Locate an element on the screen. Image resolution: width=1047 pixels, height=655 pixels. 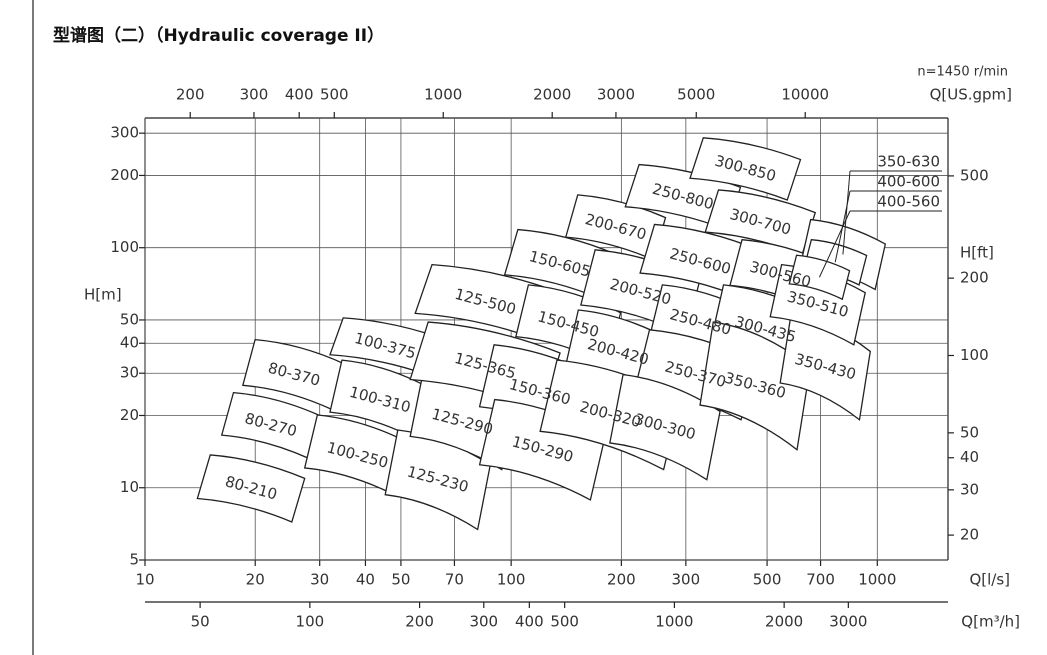
x2-tick-label: 3000 is located at coordinates (616, 95).